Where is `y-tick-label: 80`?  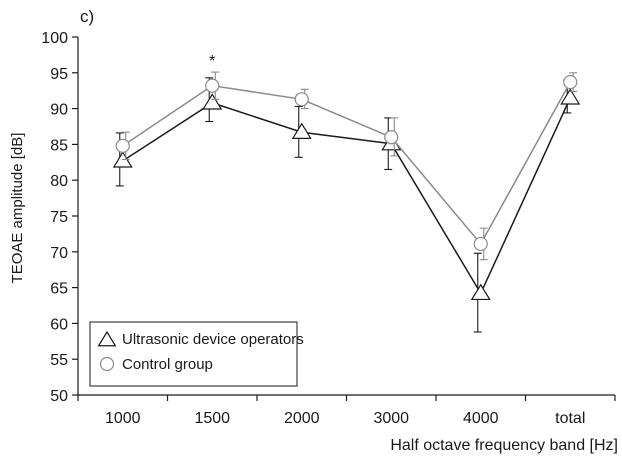 y-tick-label: 80 is located at coordinates (59, 181).